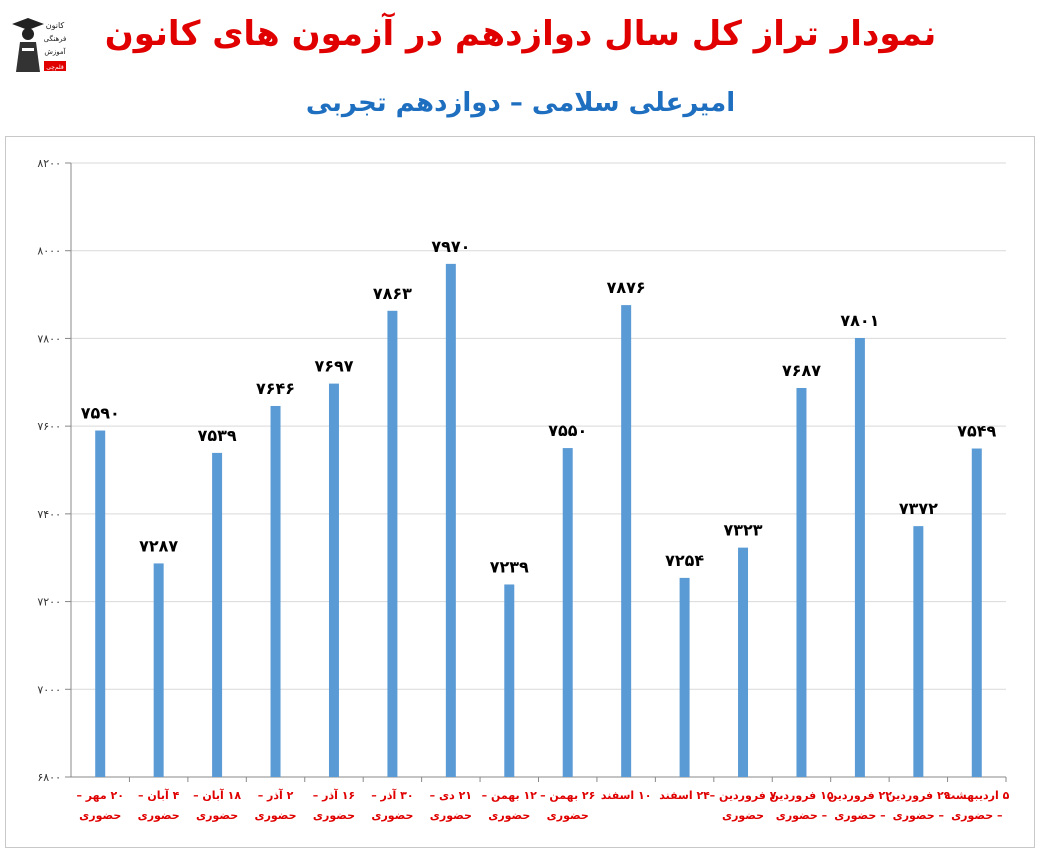 The image size is (1041, 853). Describe the element at coordinates (392, 293) in the screenshot. I see `value-label: ۷۸۶۳` at that location.